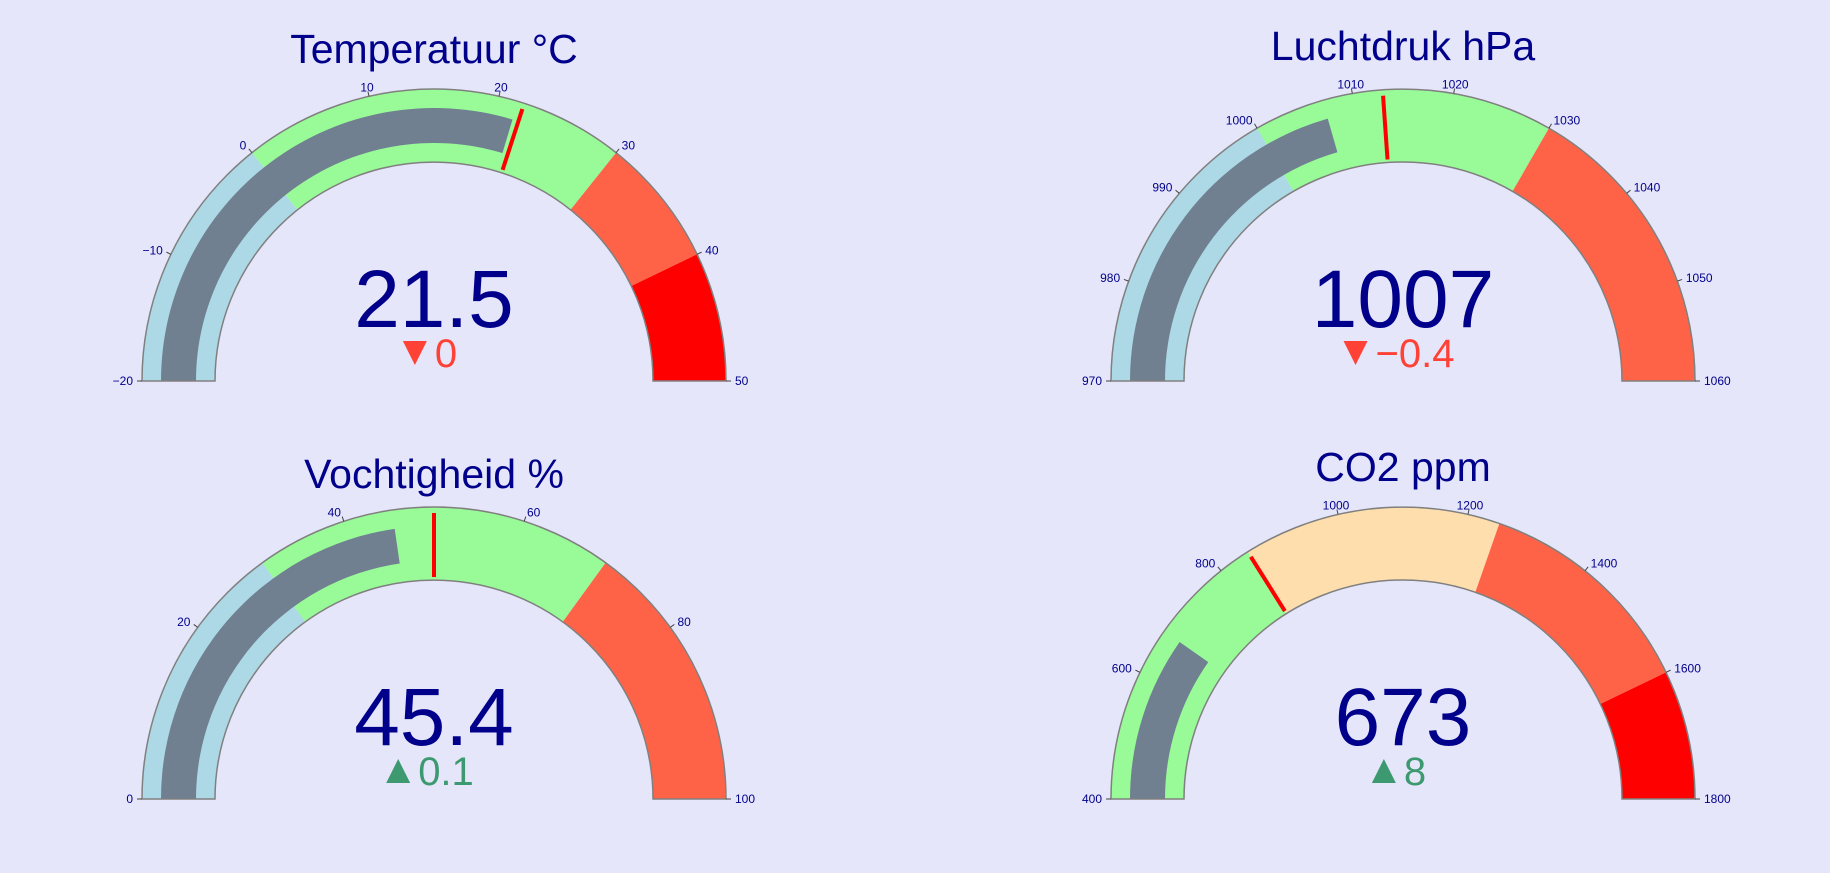  Describe the element at coordinates (1350, 85) in the screenshot. I see `gauge-tick-label: 1010` at that location.